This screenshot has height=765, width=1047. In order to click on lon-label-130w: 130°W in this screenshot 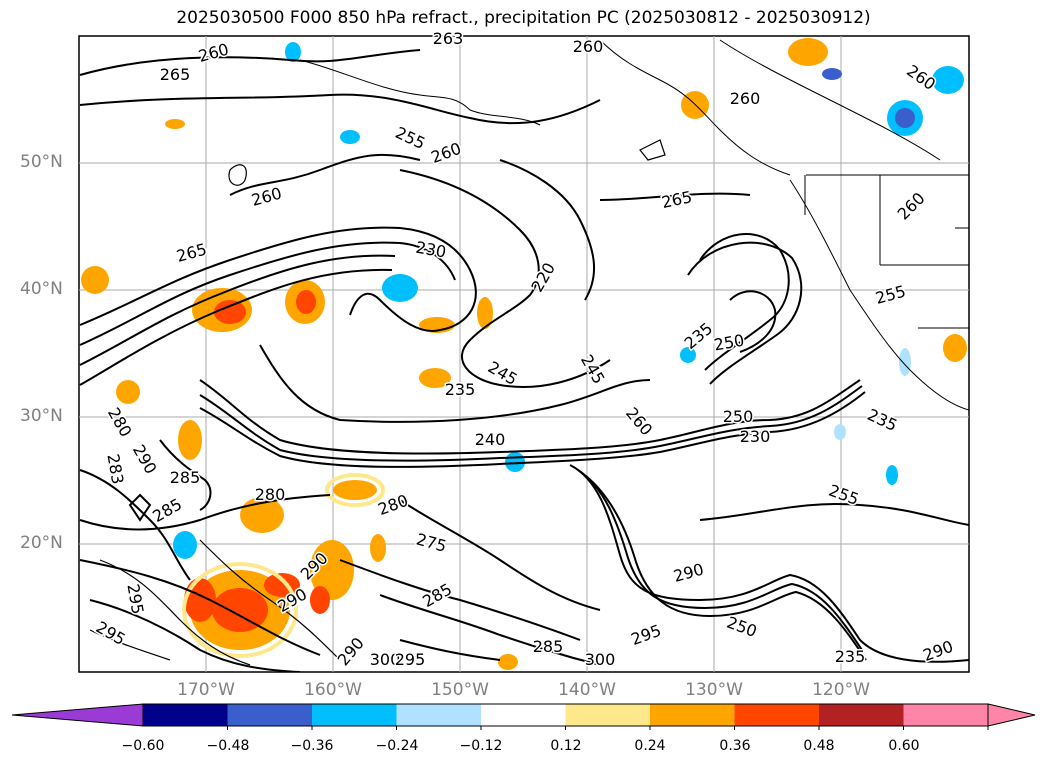, I will do `click(714, 690)`.